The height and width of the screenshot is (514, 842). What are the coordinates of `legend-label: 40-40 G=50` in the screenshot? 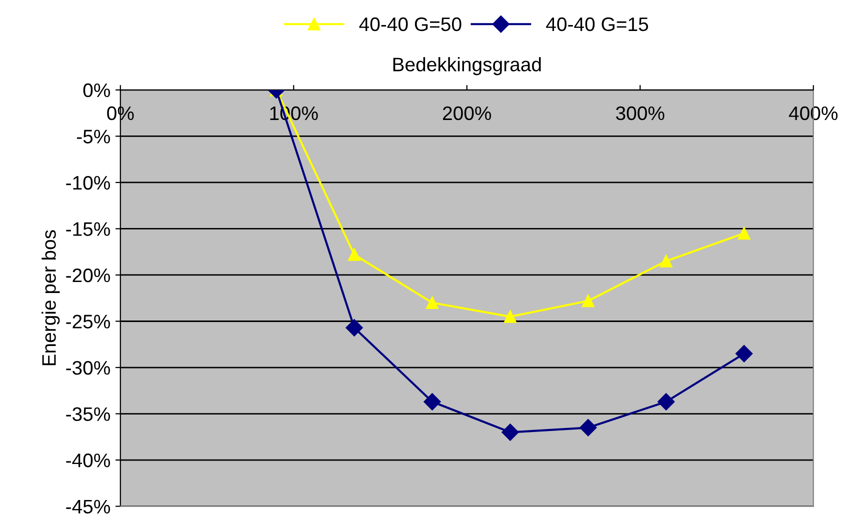 It's located at (410, 24).